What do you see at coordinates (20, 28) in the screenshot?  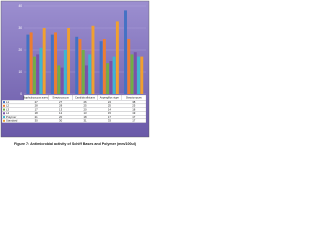 I see `y-tick-label: 30` at bounding box center [20, 28].